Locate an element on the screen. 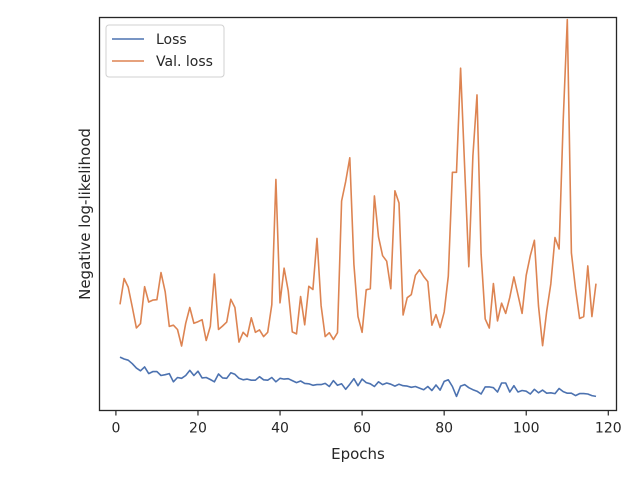 This screenshot has height=480, width=640. x-tick-label: 60 is located at coordinates (362, 429).